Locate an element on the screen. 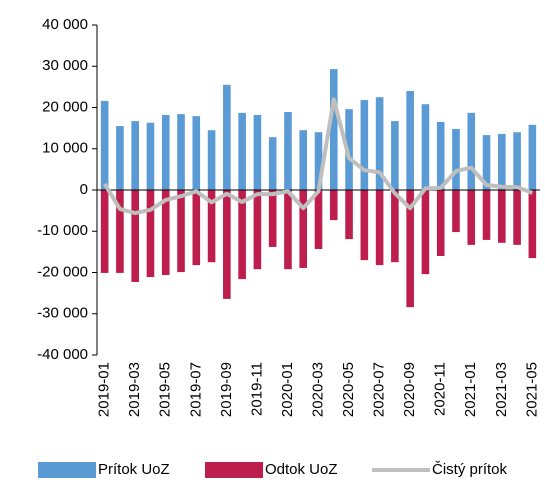 This screenshot has width=545, height=498. legend-label: Prítok UoZ is located at coordinates (134, 469).